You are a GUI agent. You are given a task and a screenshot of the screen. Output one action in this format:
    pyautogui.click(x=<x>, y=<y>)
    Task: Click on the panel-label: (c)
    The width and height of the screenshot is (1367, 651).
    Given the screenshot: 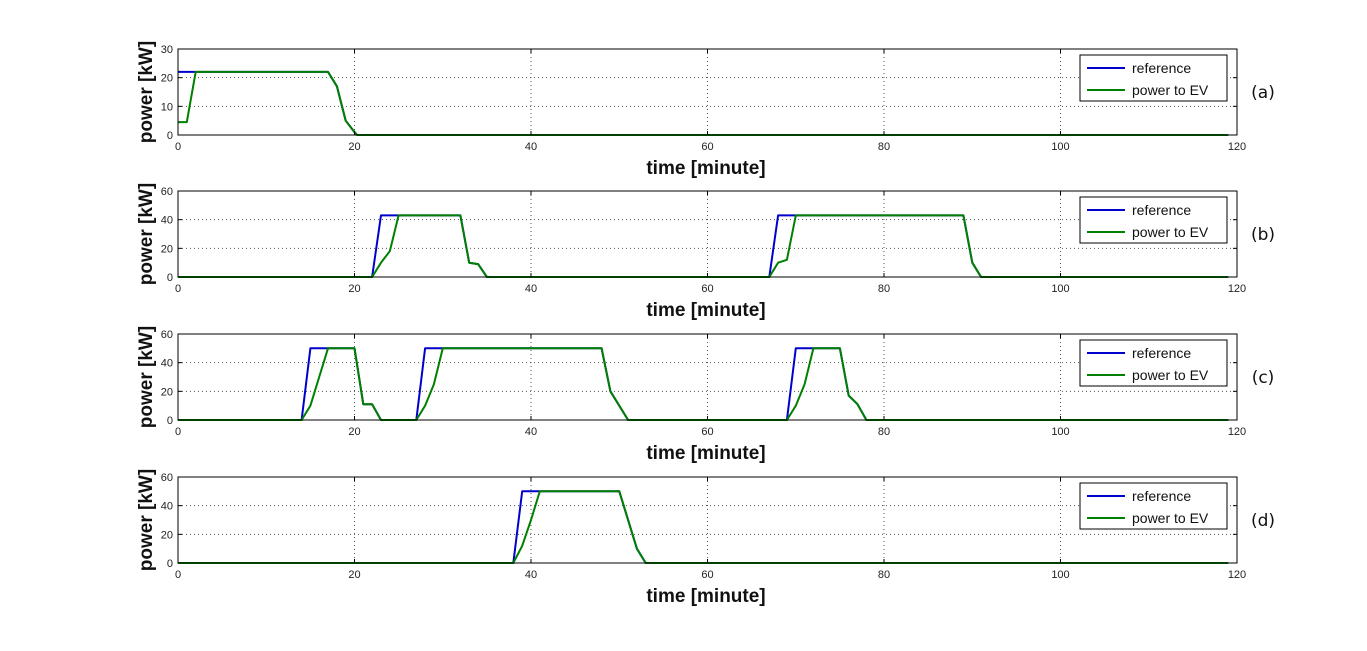 What is the action you would take?
    pyautogui.click(x=1263, y=378)
    